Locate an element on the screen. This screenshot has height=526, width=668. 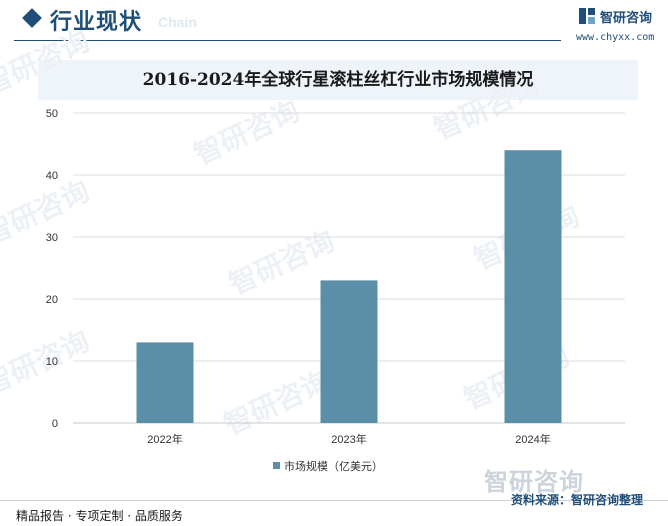
page-header: 行业现状 Chain 智研咨询 www.chyxx.com is located at coordinates (334, 23).